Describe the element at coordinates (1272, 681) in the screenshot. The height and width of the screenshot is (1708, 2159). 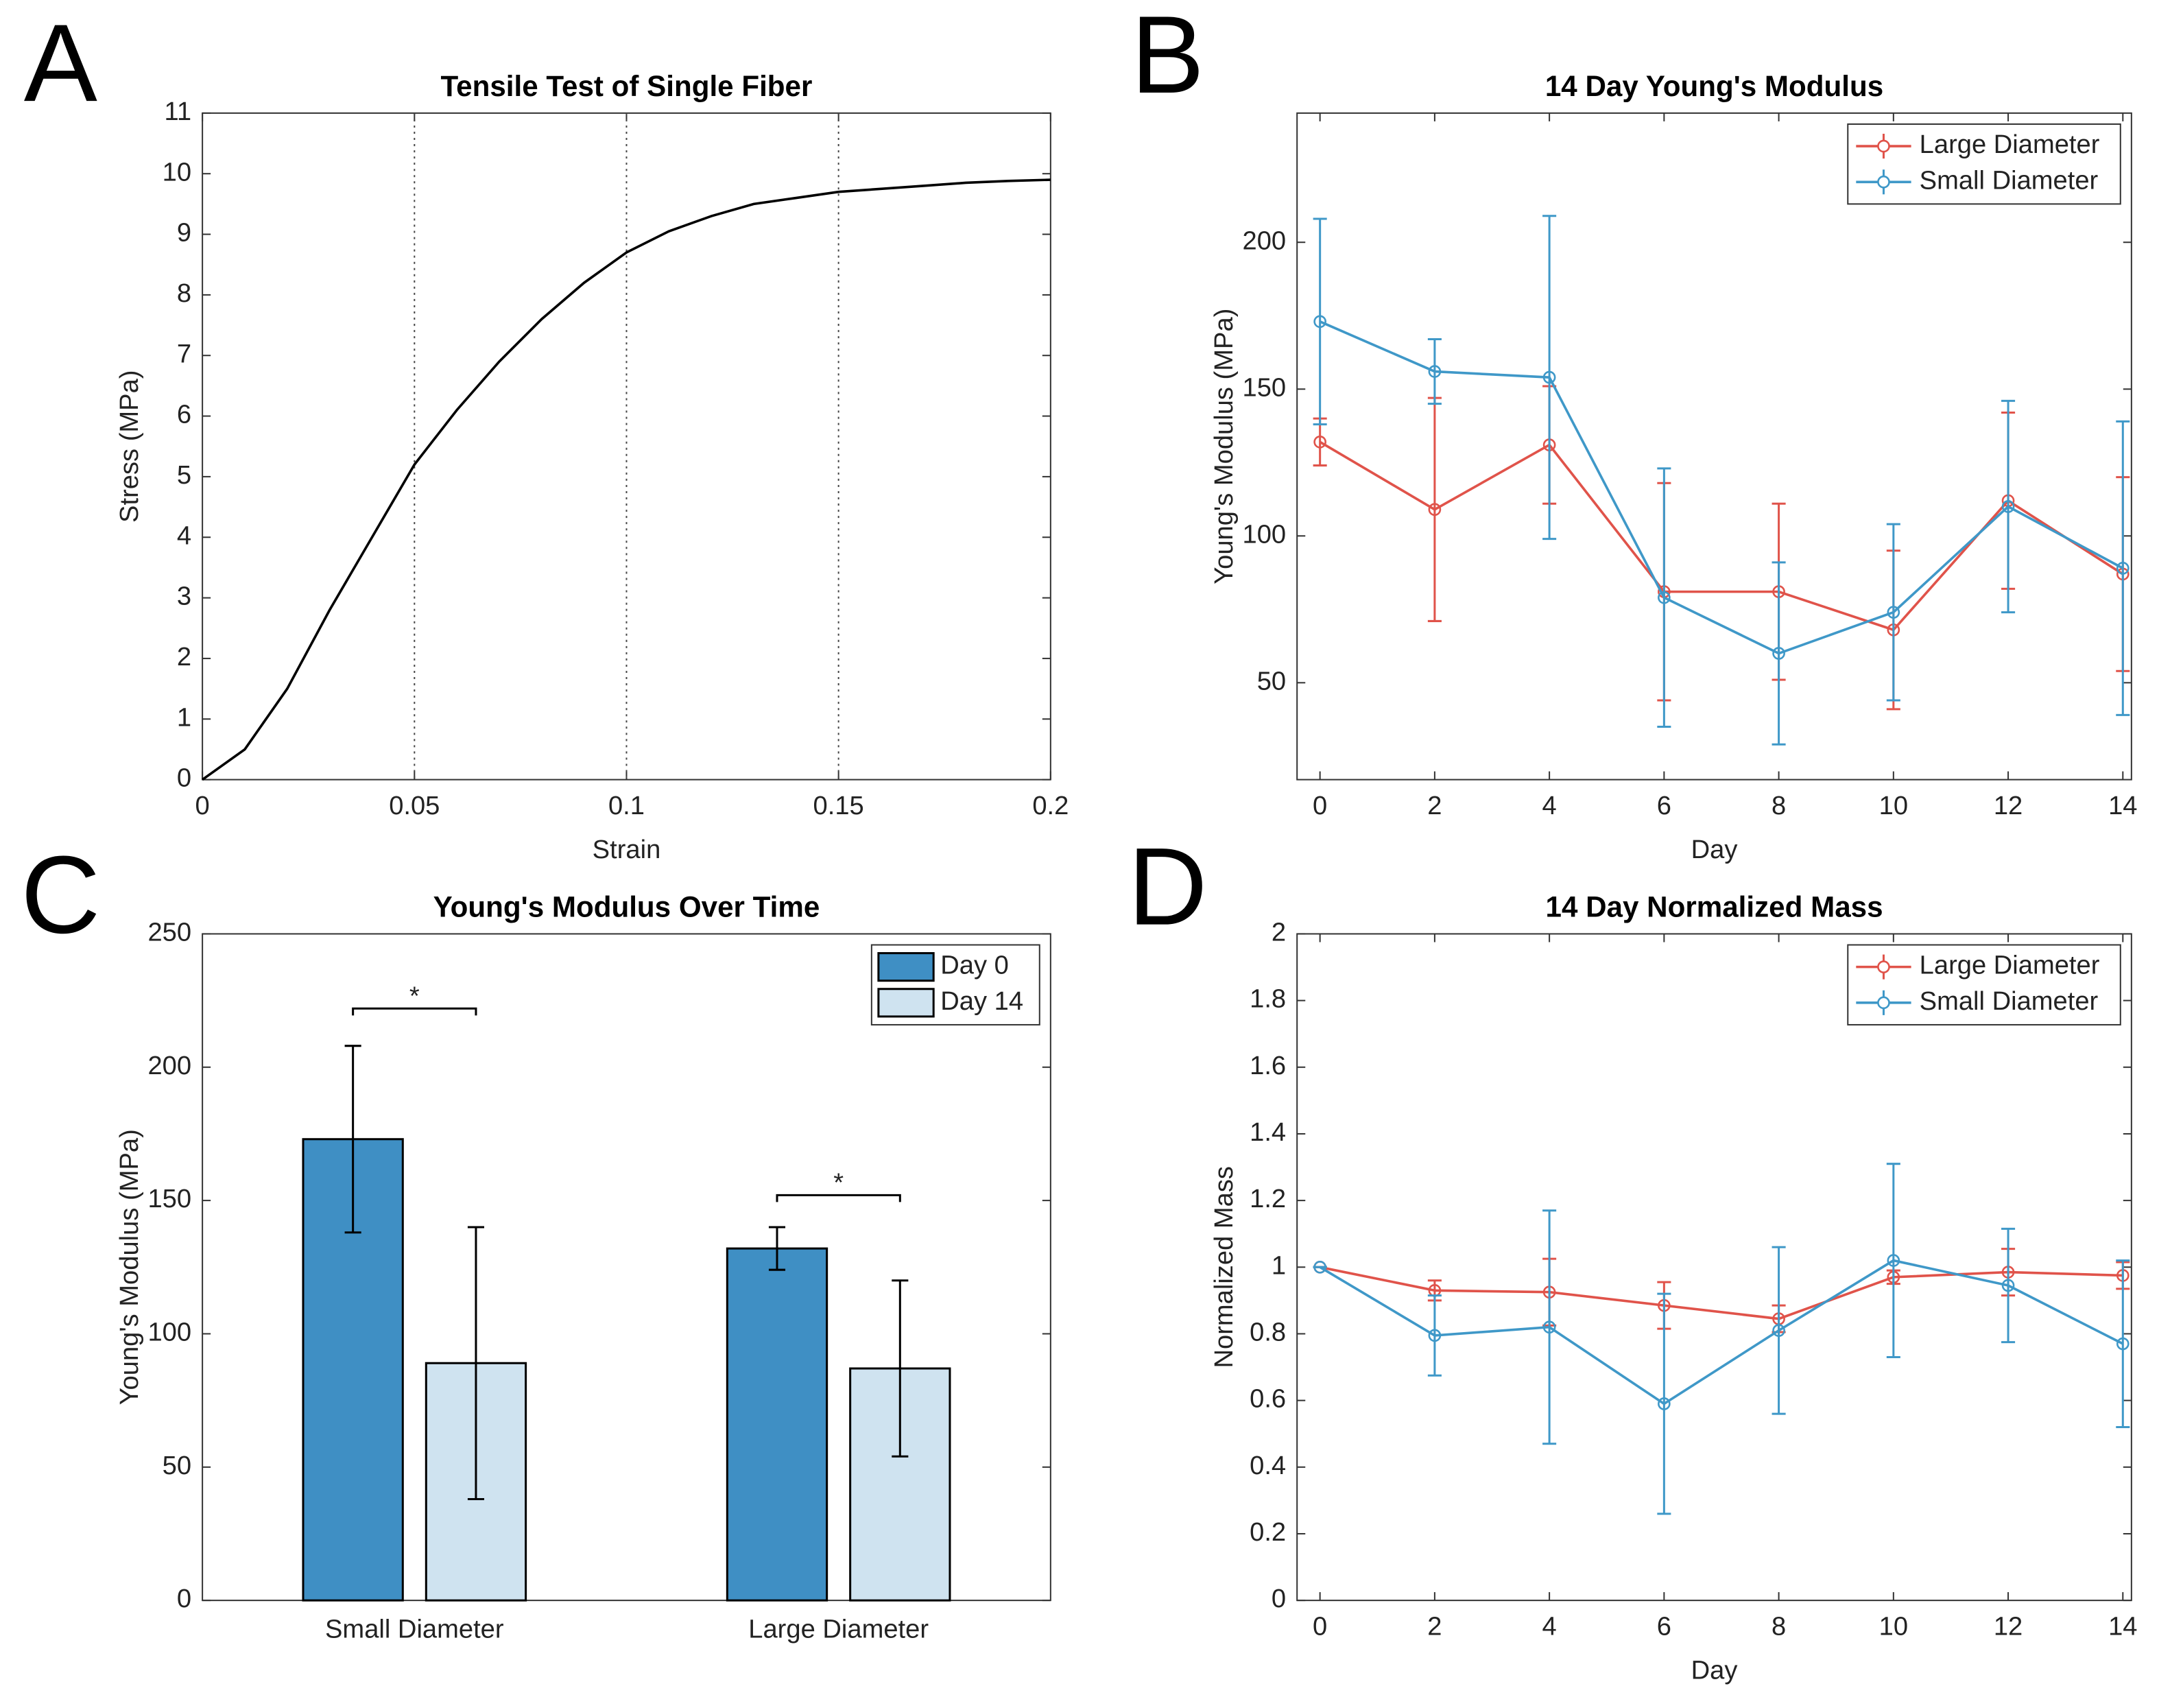
I see `y-tick-label: 50` at that location.